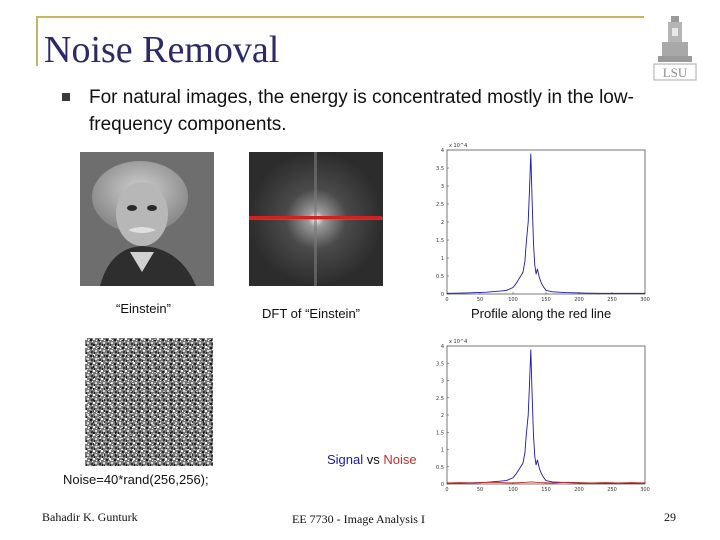  Describe the element at coordinates (541, 313) in the screenshot. I see `profile-caption: Profile along the red line` at that location.